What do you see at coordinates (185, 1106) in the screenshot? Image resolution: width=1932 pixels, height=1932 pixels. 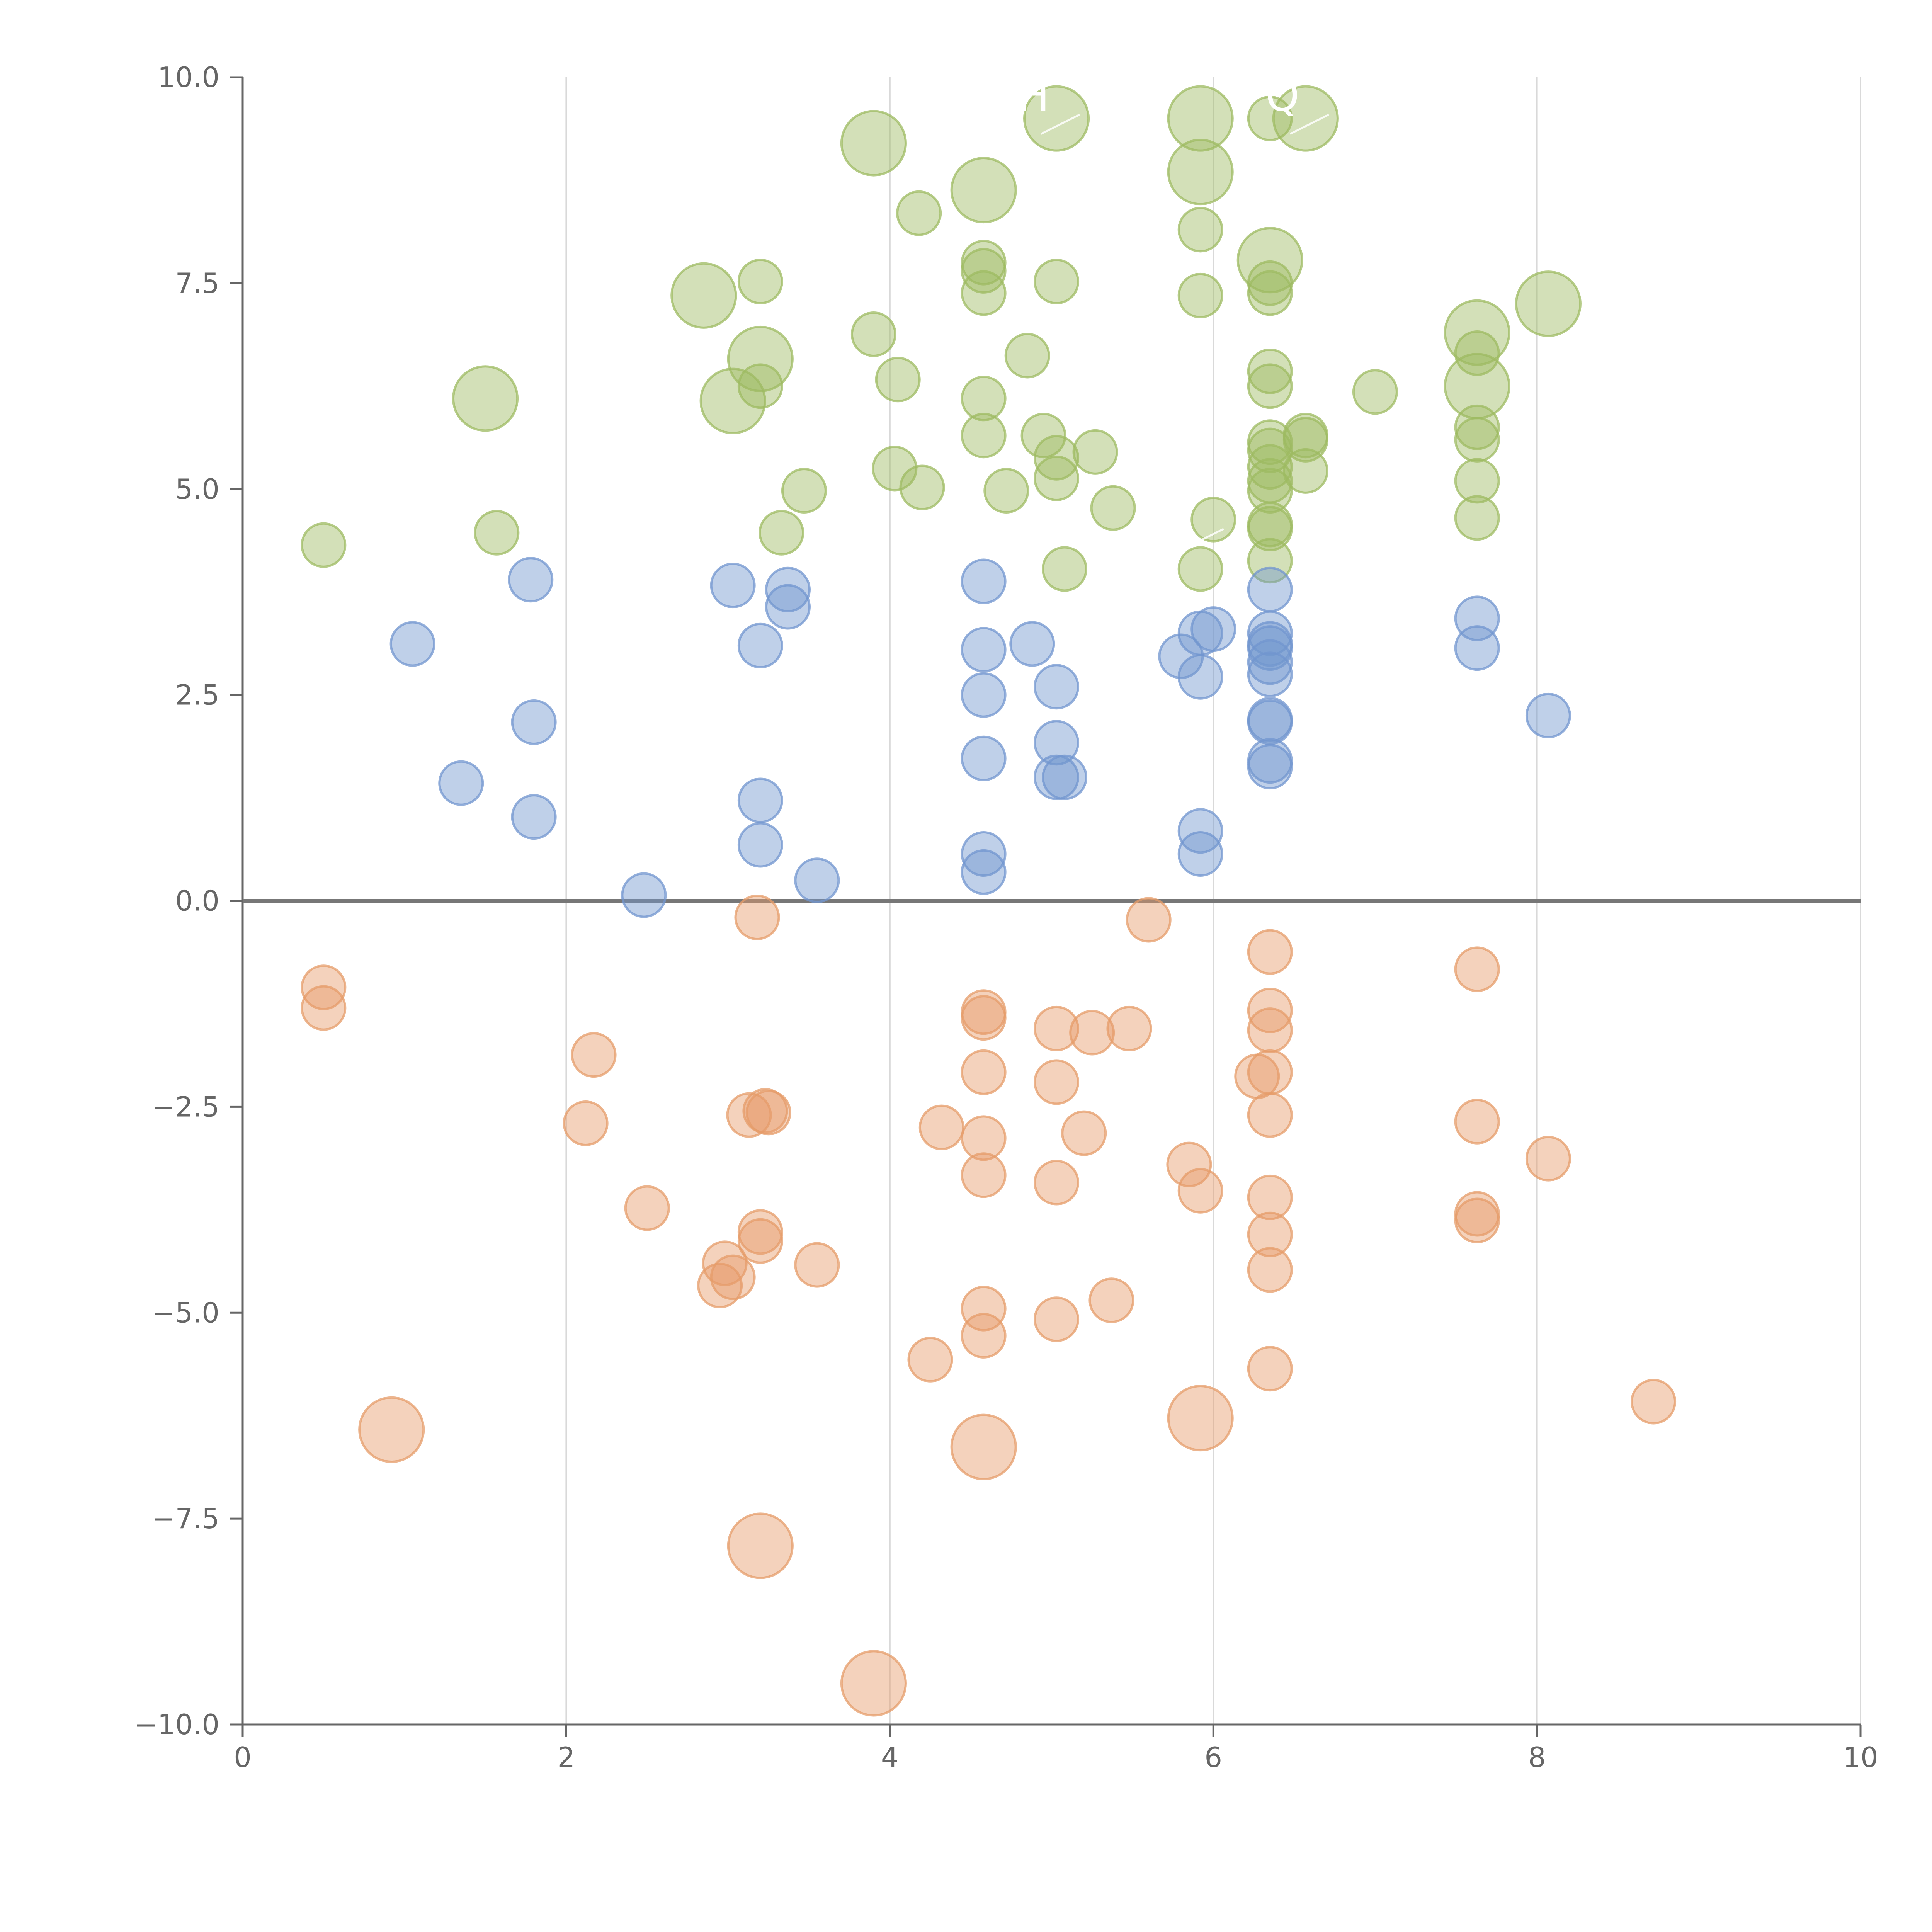 I see `y-tick-label: −2.5` at bounding box center [185, 1106].